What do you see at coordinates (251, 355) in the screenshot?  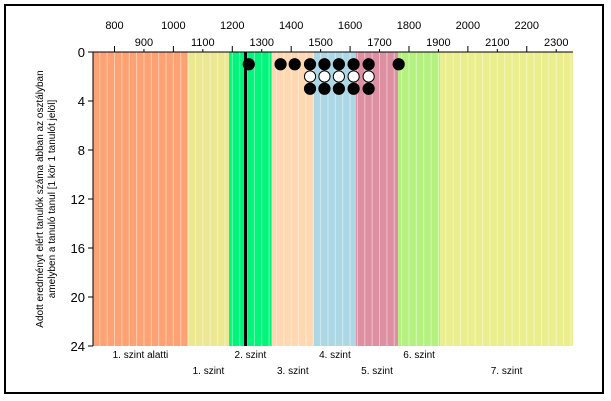 I see `band-label-3: 2. szint` at bounding box center [251, 355].